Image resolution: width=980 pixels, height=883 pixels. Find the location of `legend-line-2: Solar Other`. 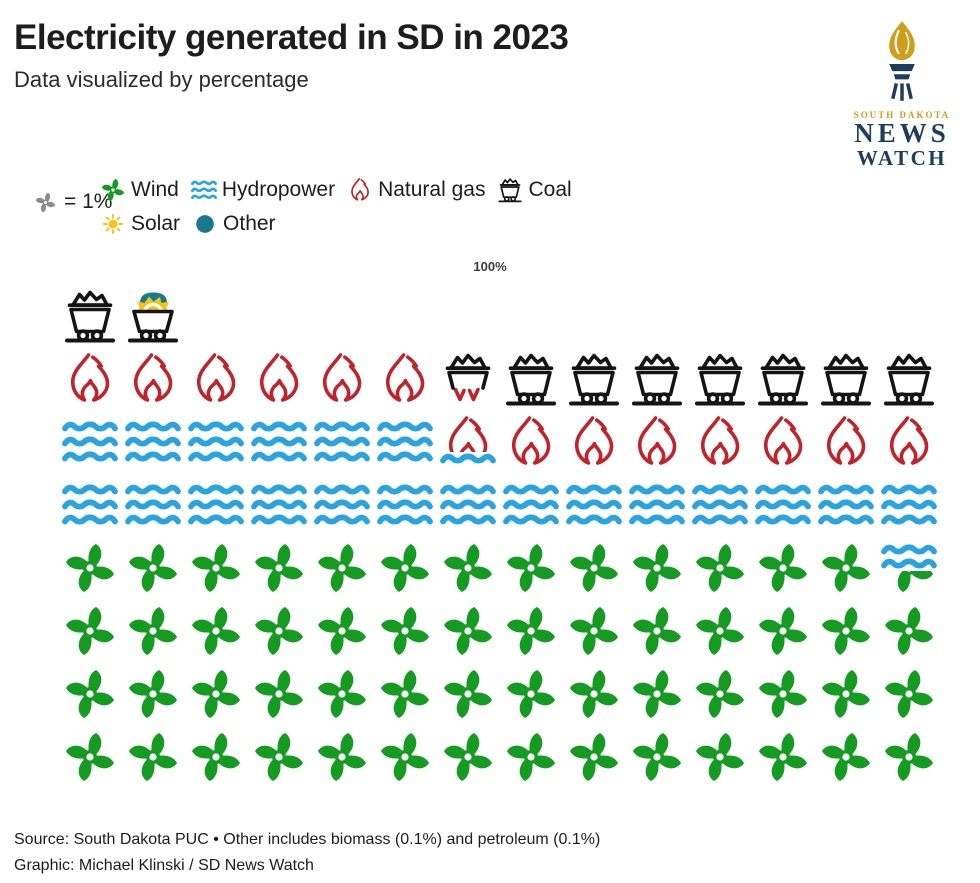

legend-line-2: Solar Other is located at coordinates (342, 224).